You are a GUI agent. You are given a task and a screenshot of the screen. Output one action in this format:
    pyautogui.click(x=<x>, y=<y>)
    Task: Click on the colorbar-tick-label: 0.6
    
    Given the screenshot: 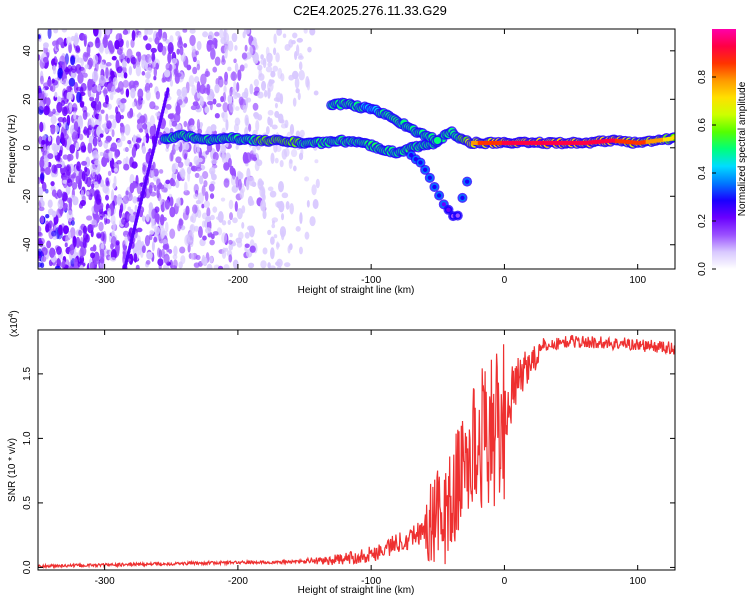 What is the action you would take?
    pyautogui.click(x=702, y=125)
    